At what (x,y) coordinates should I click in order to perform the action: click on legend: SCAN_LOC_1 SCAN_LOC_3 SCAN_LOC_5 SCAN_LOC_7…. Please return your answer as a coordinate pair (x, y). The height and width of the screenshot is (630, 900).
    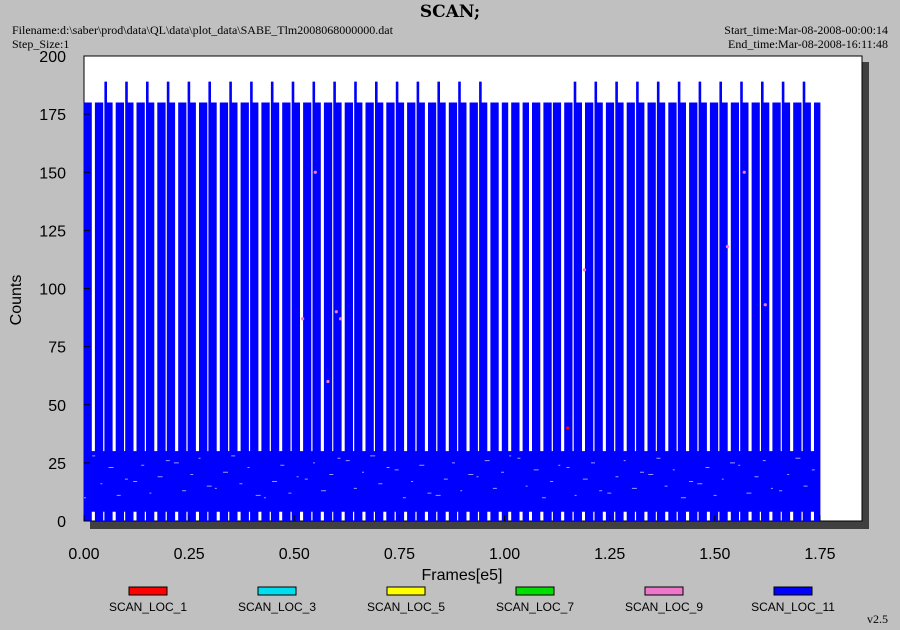
    Looking at the image, I should click on (472, 600).